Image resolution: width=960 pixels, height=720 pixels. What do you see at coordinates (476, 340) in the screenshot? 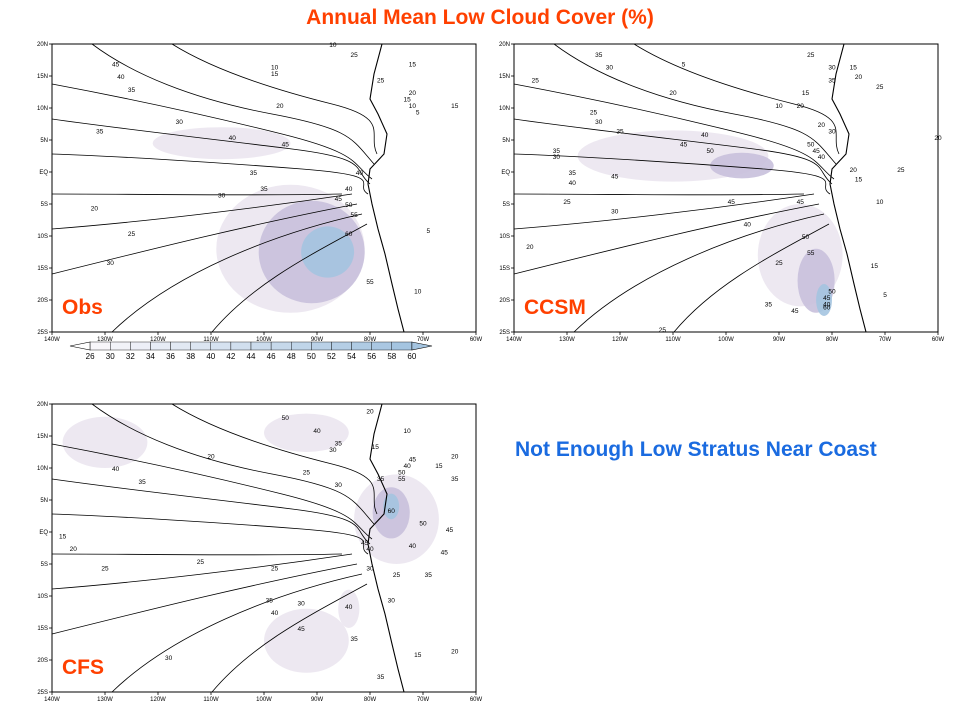
I see `lon-tick-label: 60W` at bounding box center [476, 340].